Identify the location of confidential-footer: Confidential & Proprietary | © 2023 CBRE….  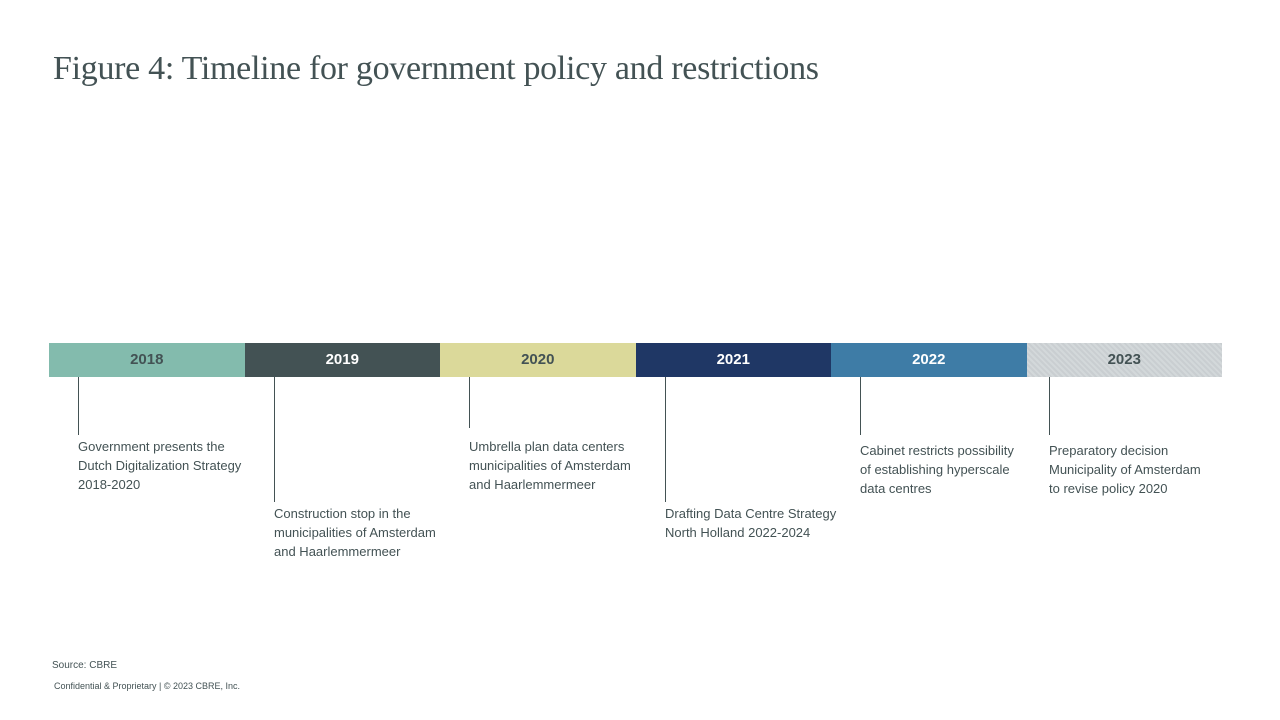
(147, 686).